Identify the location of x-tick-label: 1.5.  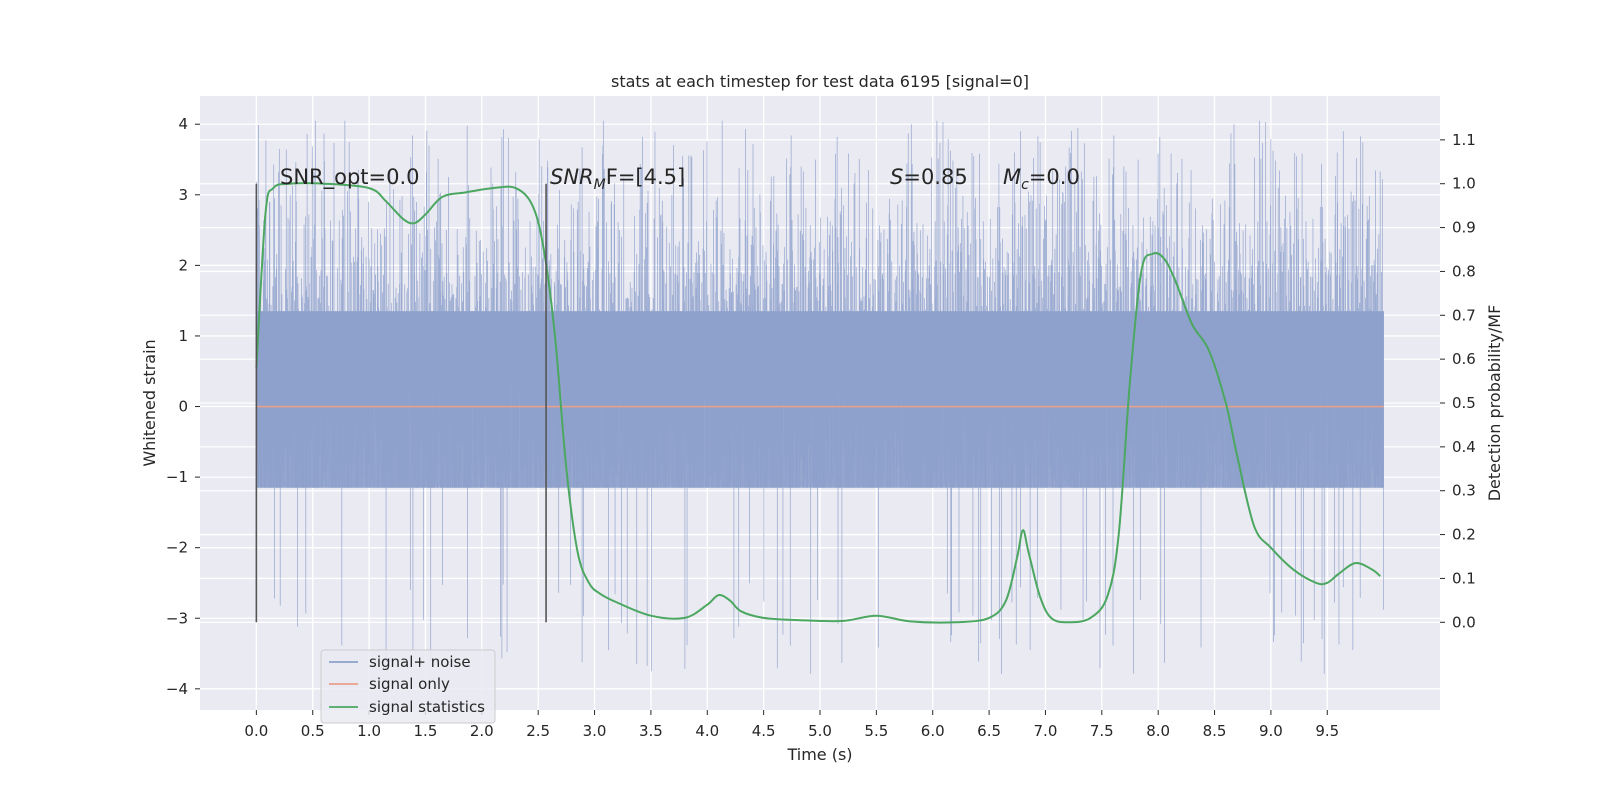
(426, 731).